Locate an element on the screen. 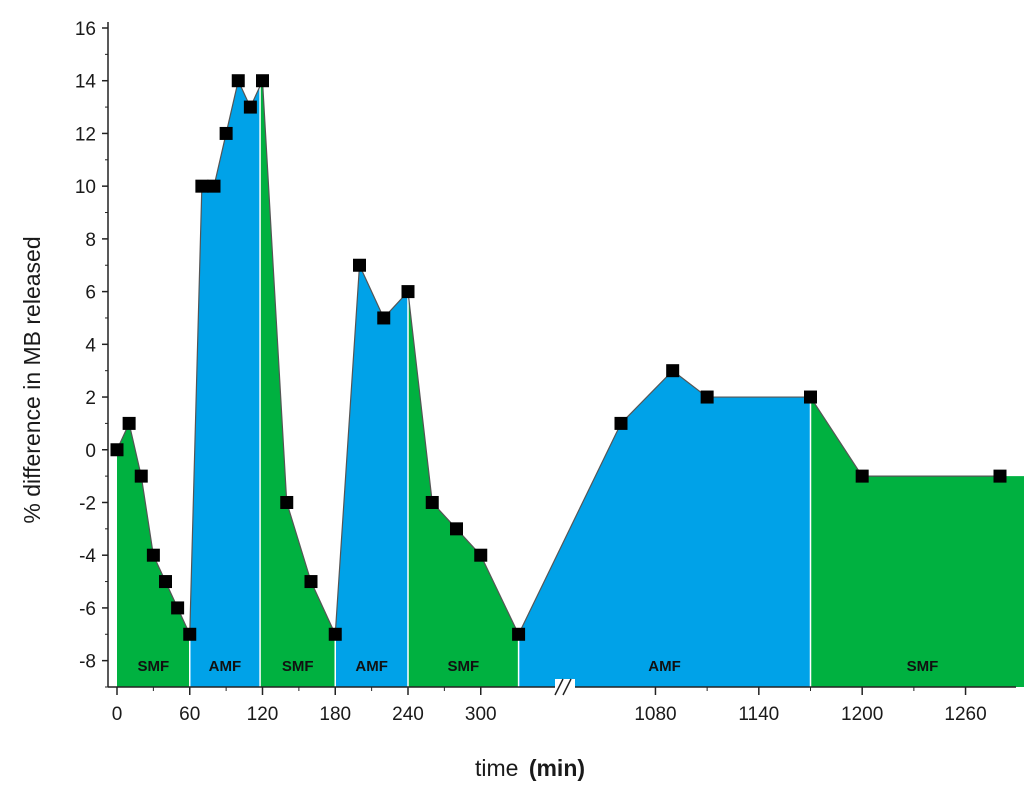 The height and width of the screenshot is (791, 1024). x-tick-label: 300 is located at coordinates (481, 714).